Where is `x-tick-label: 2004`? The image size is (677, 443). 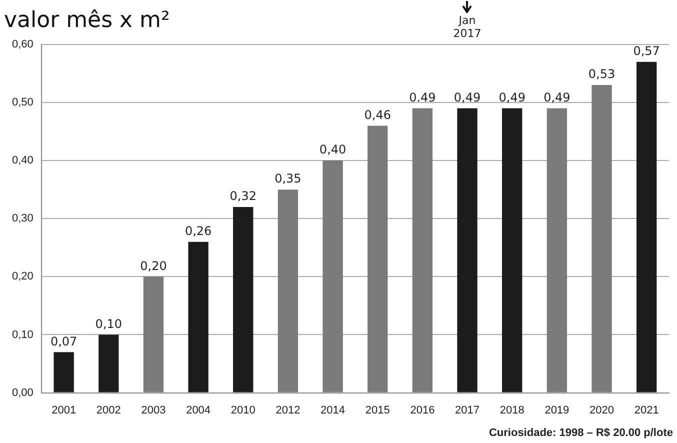
x-tick-label: 2004 is located at coordinates (198, 410).